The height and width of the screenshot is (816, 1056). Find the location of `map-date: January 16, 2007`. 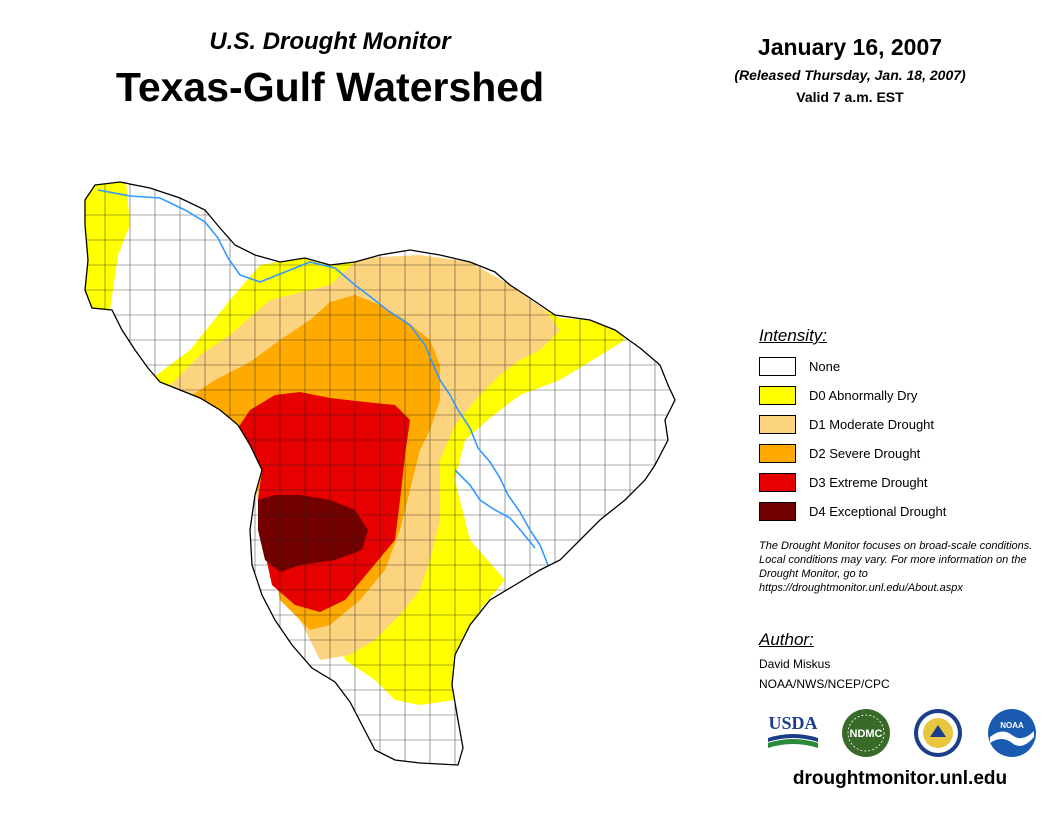

map-date: January 16, 2007 is located at coordinates (850, 47).